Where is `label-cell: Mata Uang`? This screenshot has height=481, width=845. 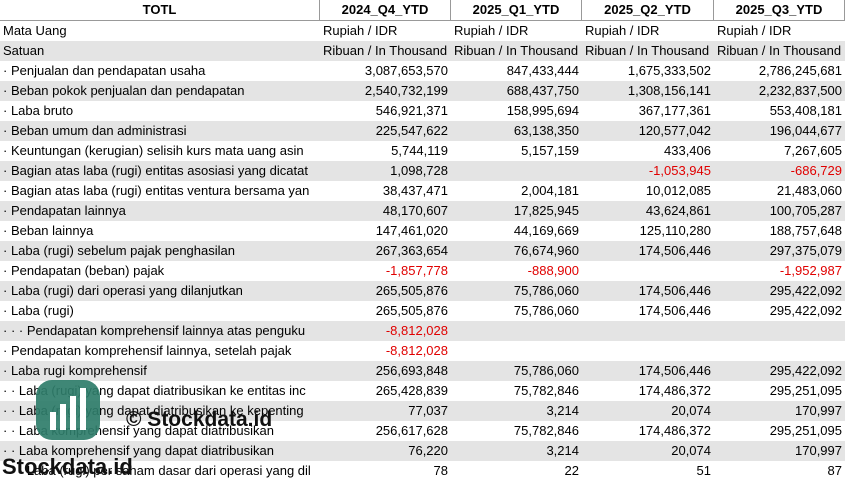 label-cell: Mata Uang is located at coordinates (35, 30).